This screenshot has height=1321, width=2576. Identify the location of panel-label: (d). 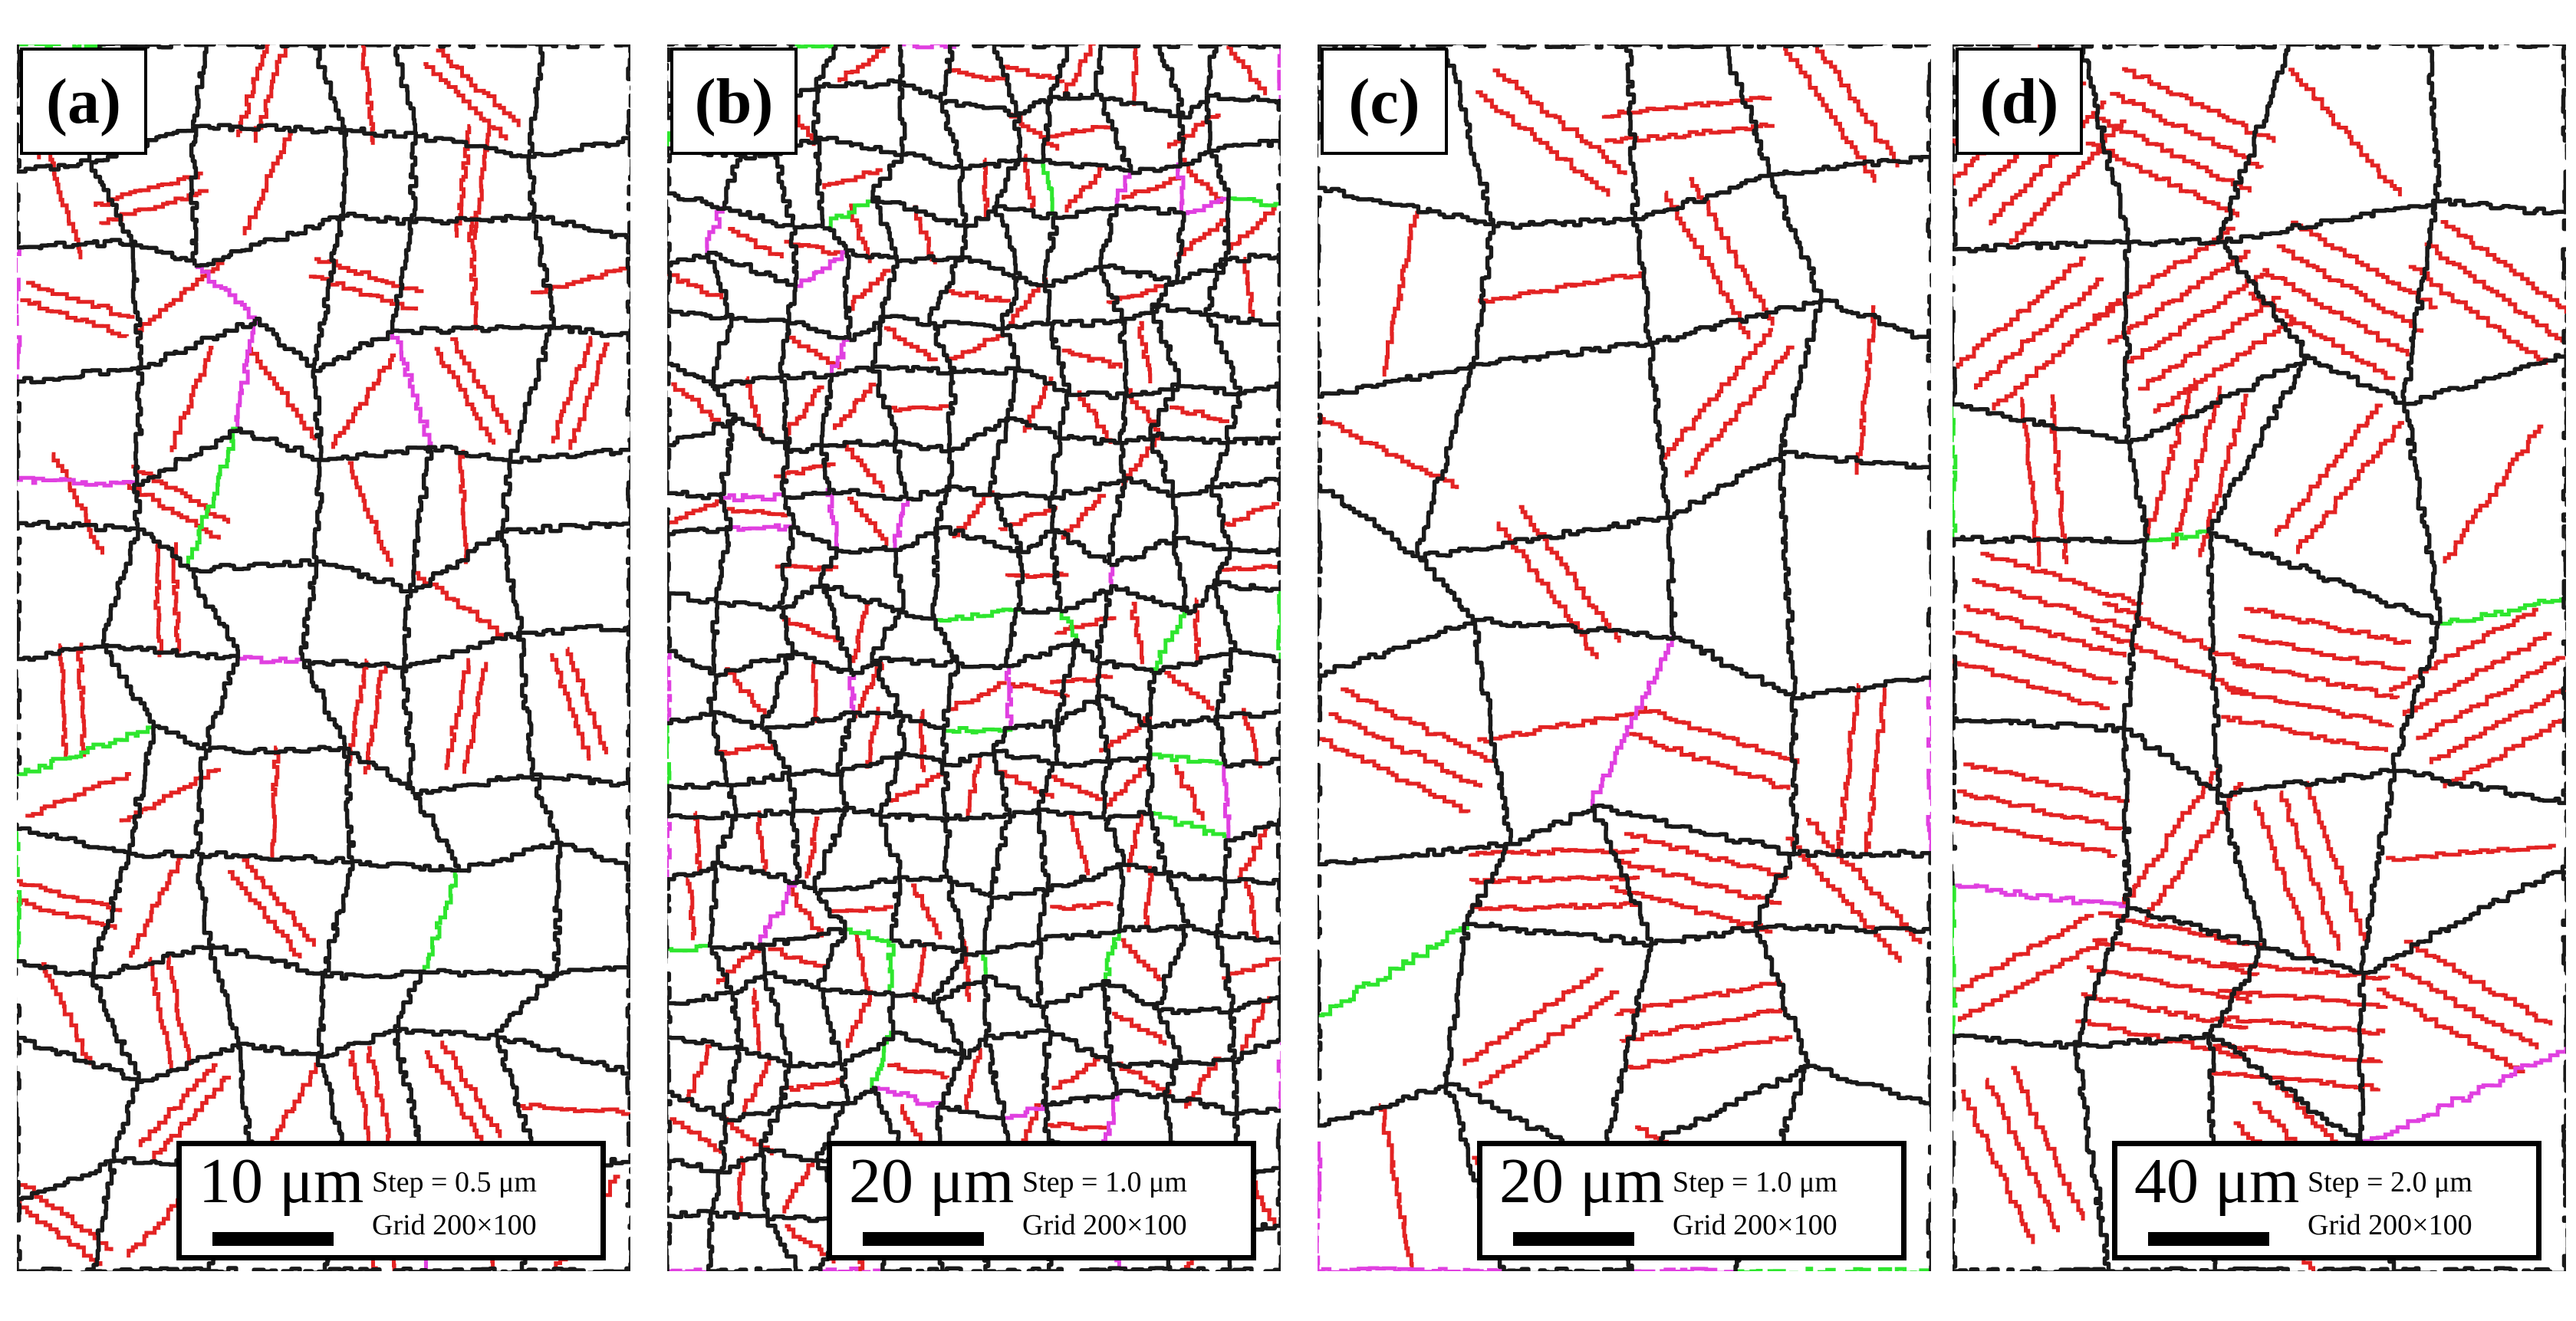
(2019, 101).